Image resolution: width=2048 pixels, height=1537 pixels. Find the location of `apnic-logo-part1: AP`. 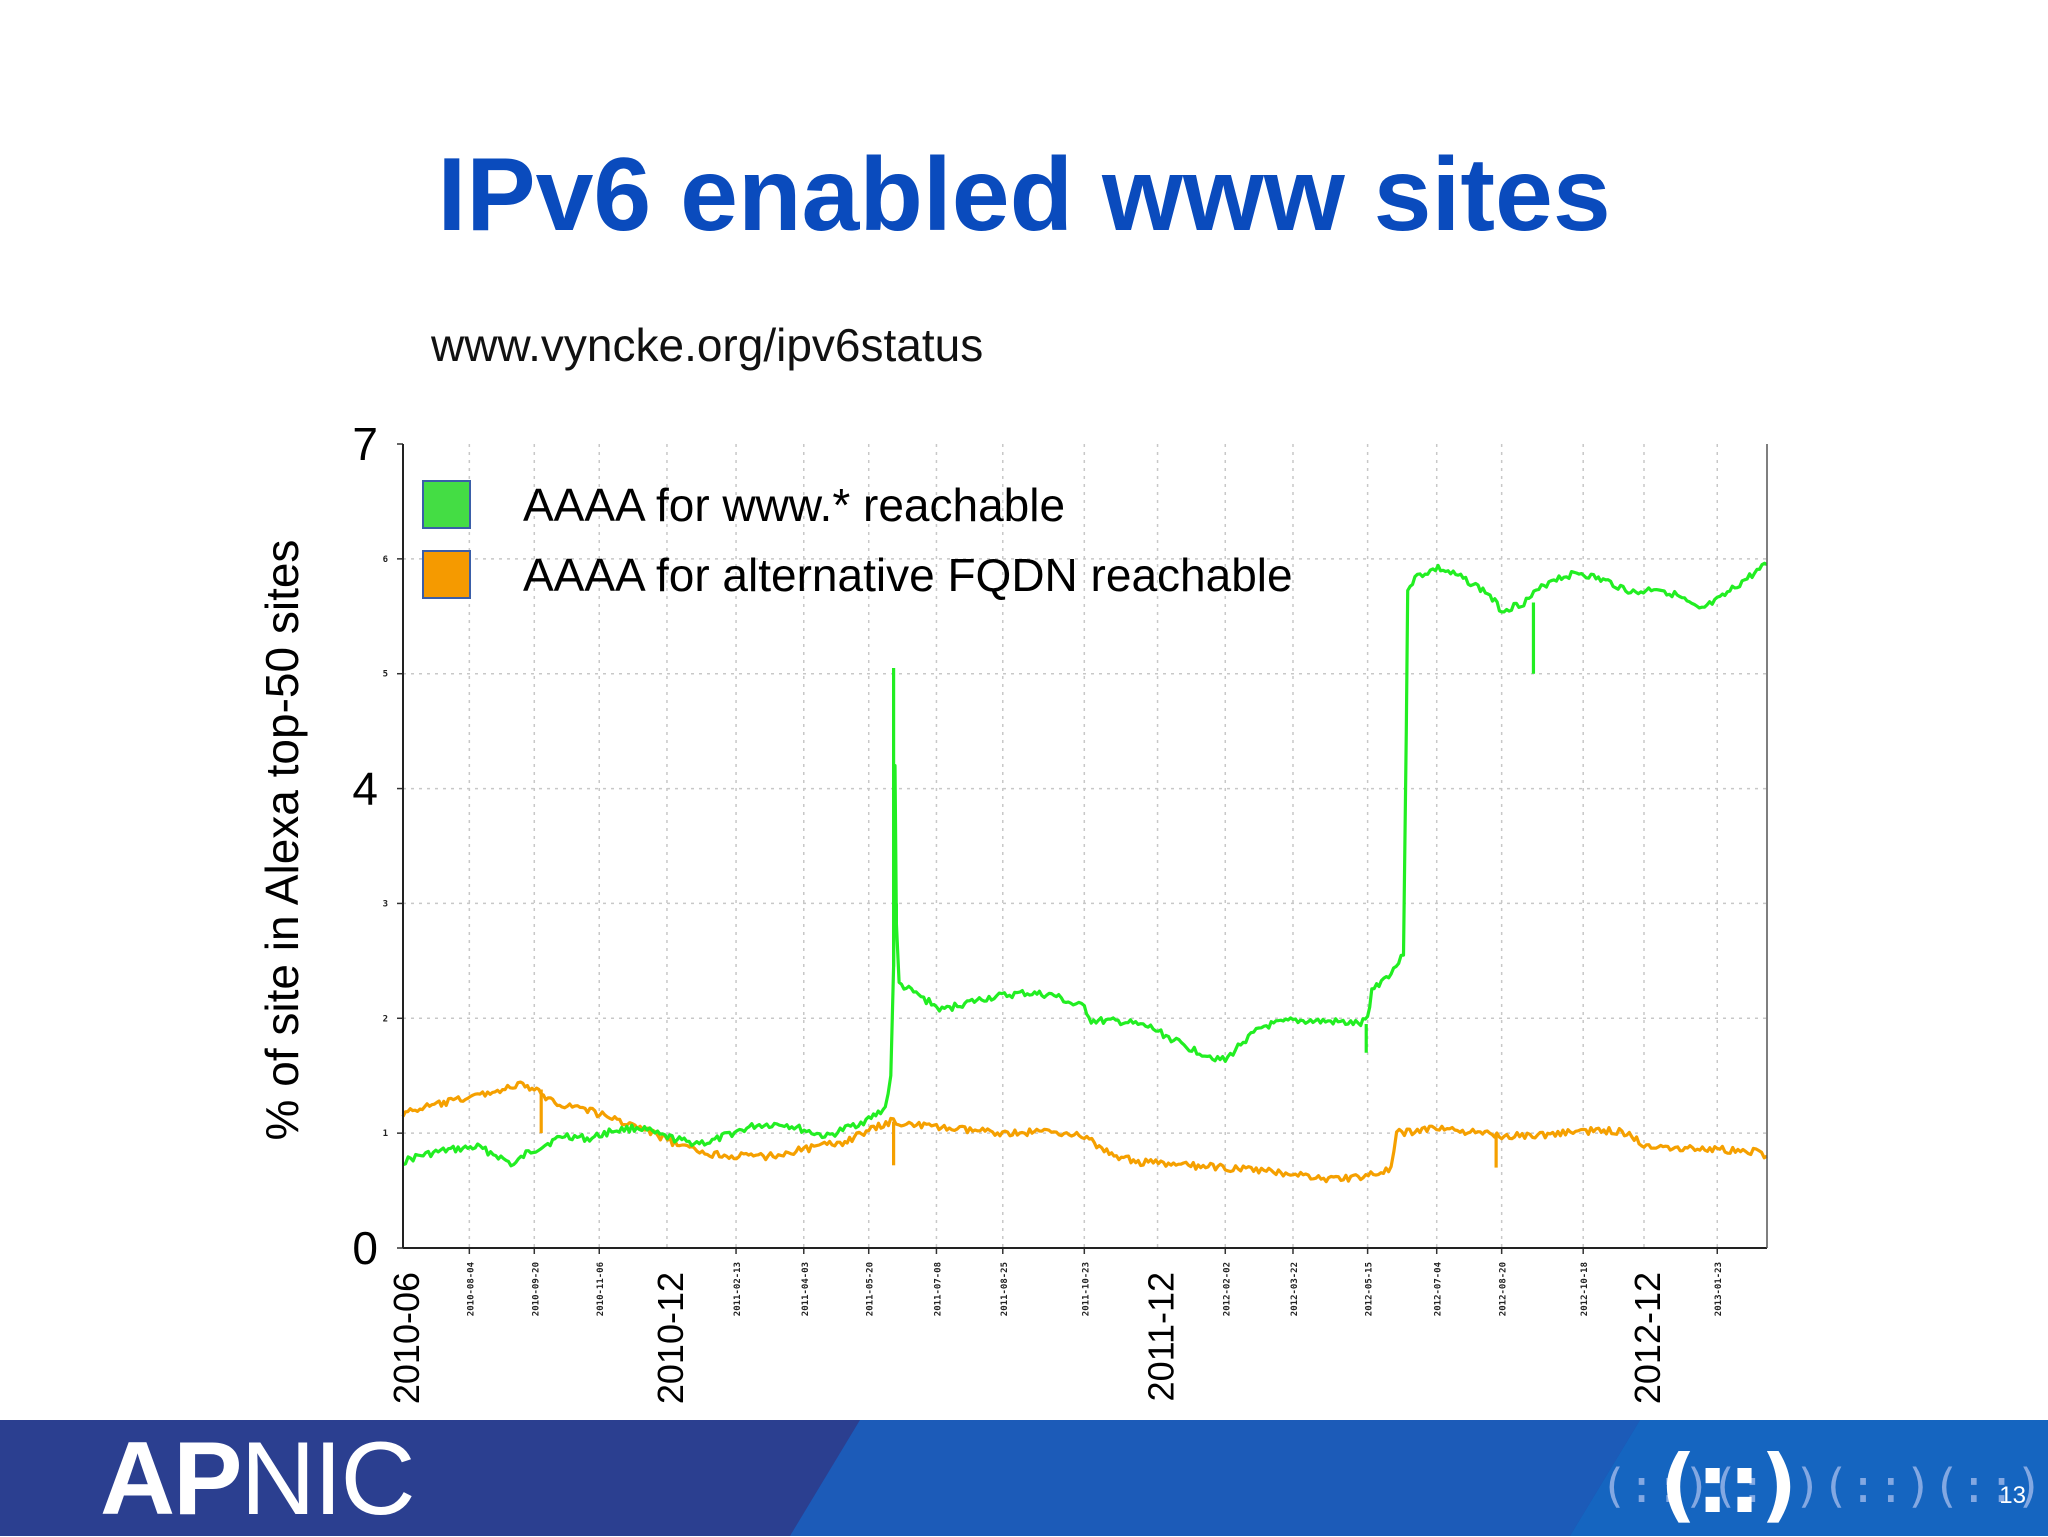

apnic-logo-part1: AP is located at coordinates (171, 1479).